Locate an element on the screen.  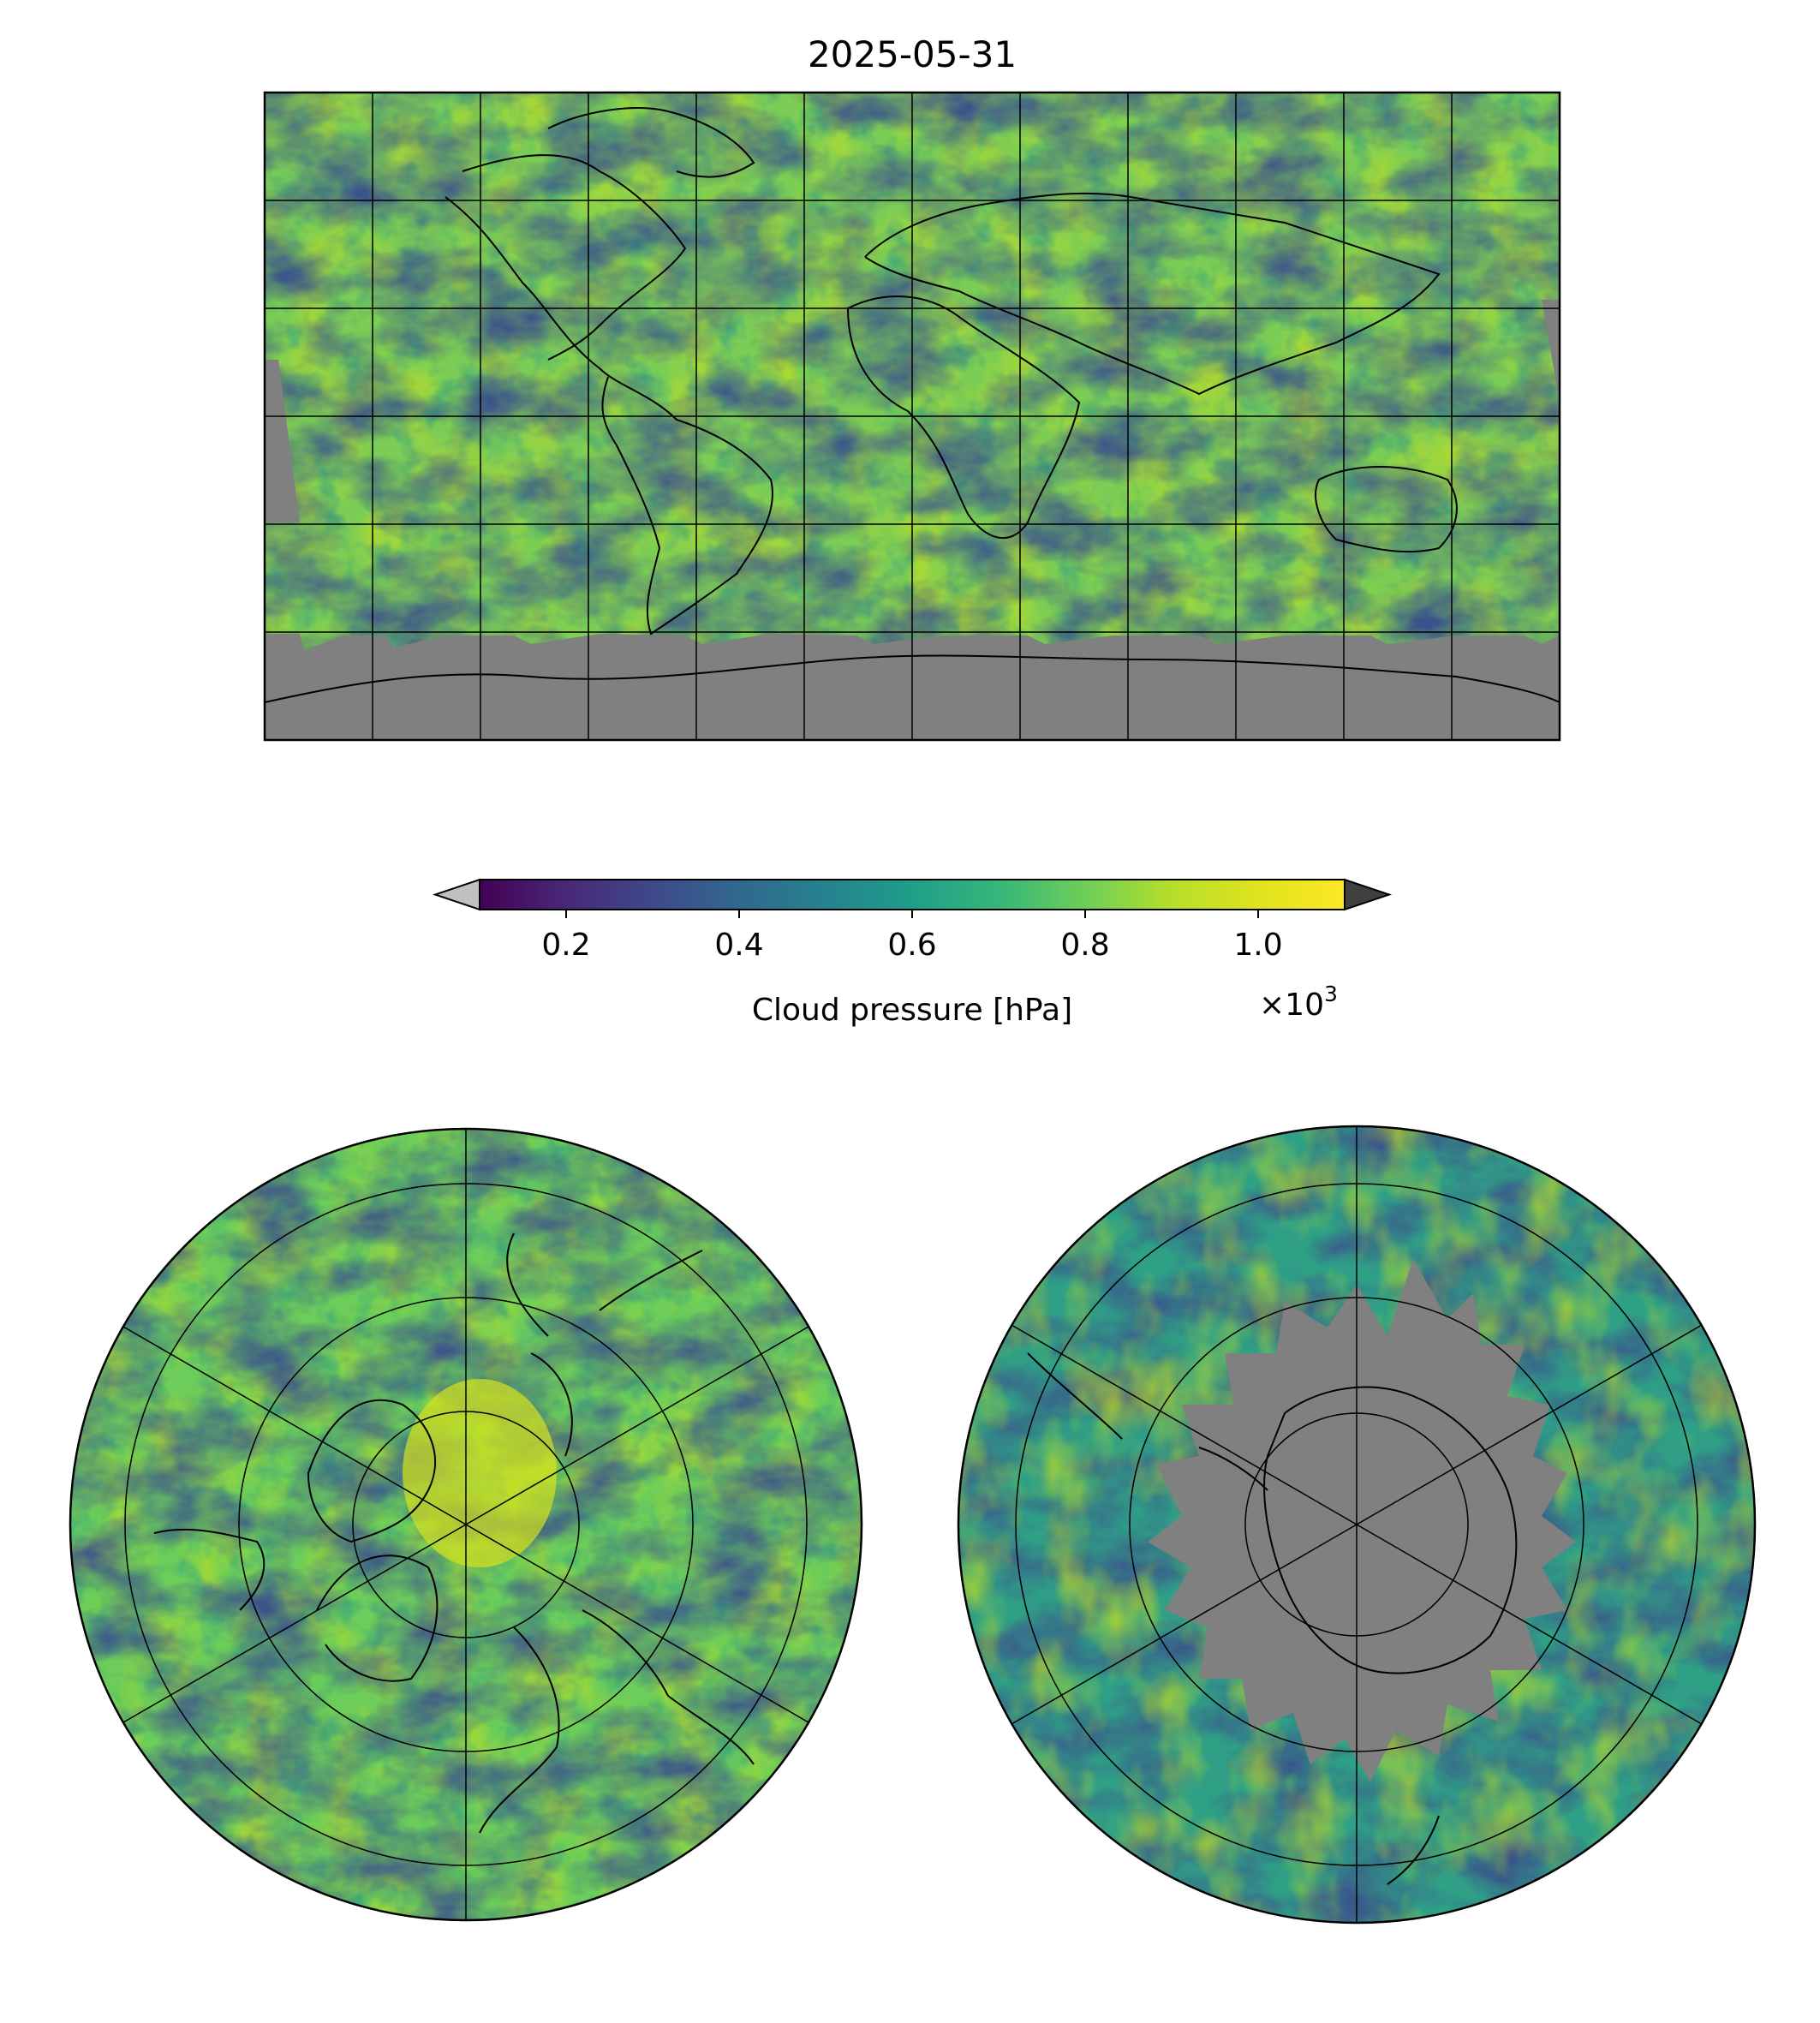
colorbar-offset-base: ×10 is located at coordinates (1291, 1005).